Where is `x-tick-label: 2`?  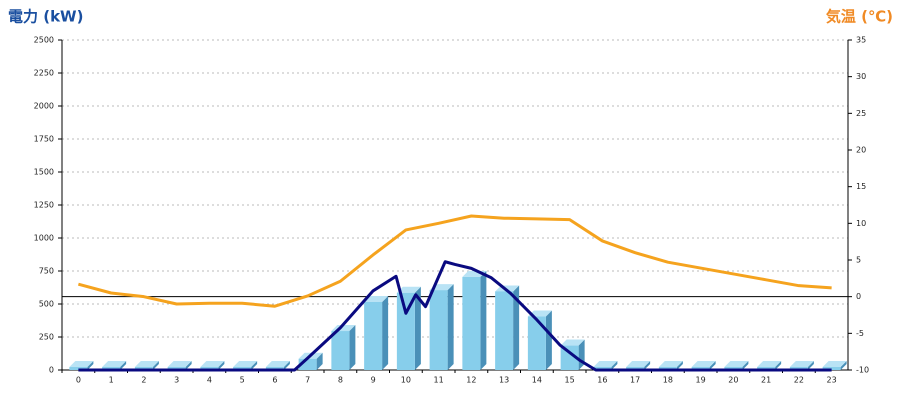
x-tick-label: 2 is located at coordinates (143, 380).